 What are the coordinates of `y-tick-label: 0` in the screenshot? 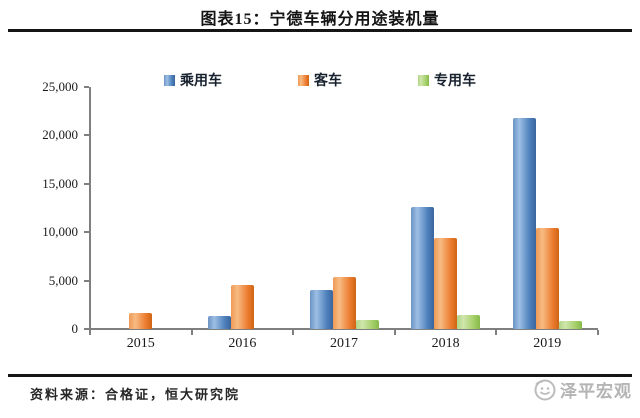 It's located at (75, 328).